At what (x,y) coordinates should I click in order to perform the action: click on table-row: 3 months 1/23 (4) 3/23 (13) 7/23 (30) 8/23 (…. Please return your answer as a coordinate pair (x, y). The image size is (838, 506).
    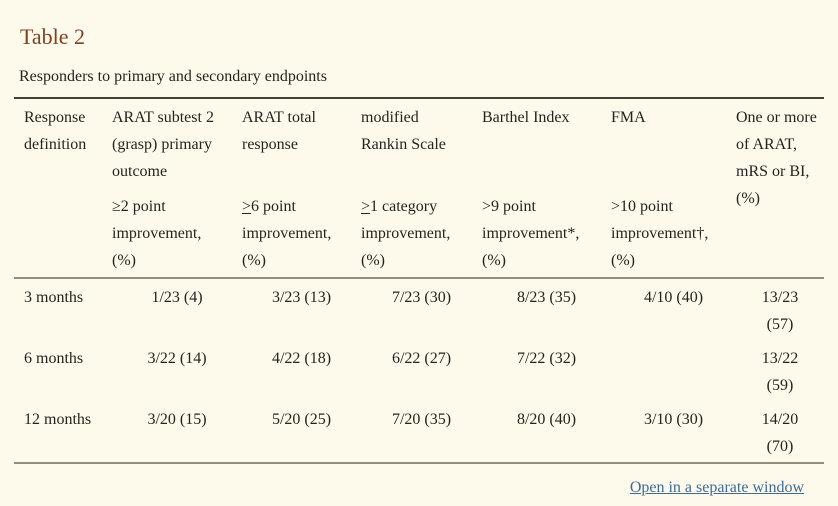
    Looking at the image, I should click on (419, 309).